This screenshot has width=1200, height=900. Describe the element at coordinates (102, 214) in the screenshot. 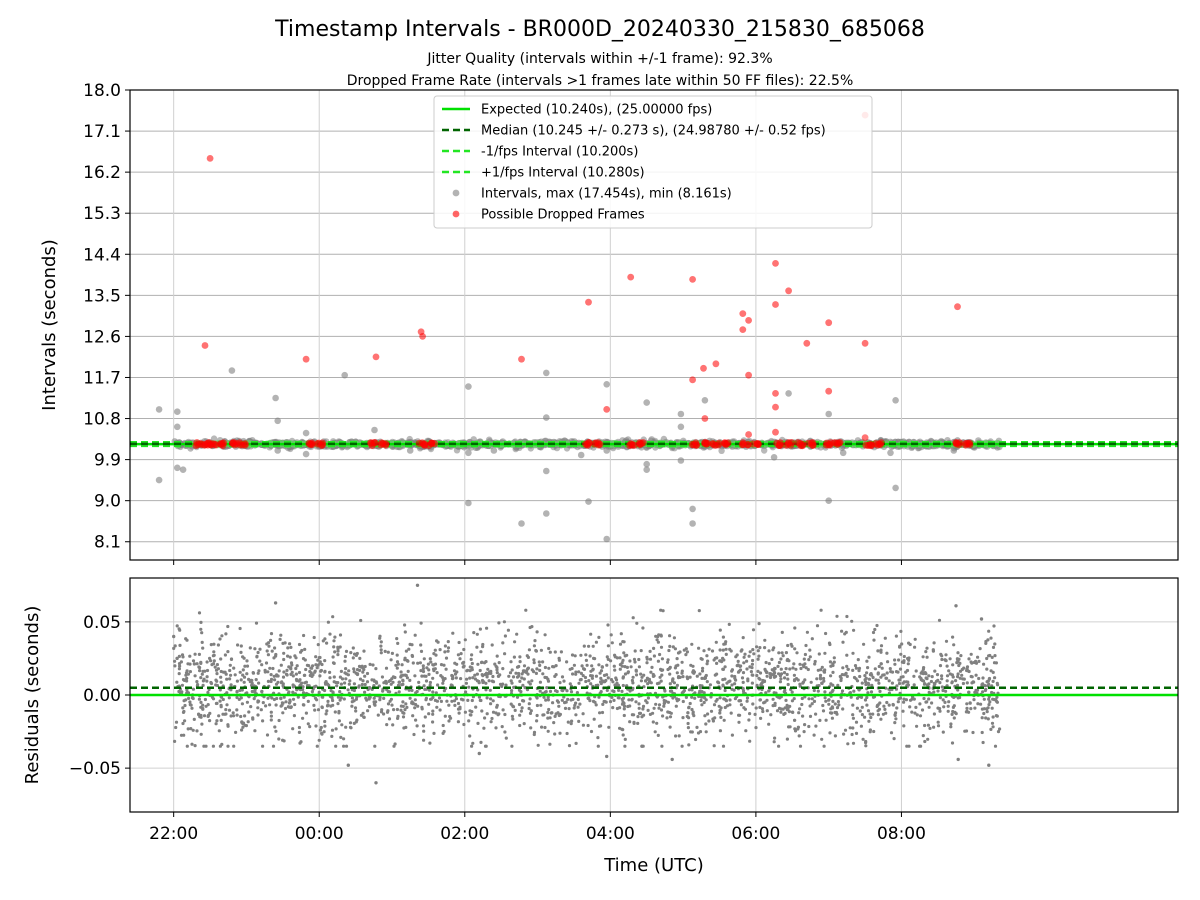

I see `y-tick-label: 15.3` at that location.